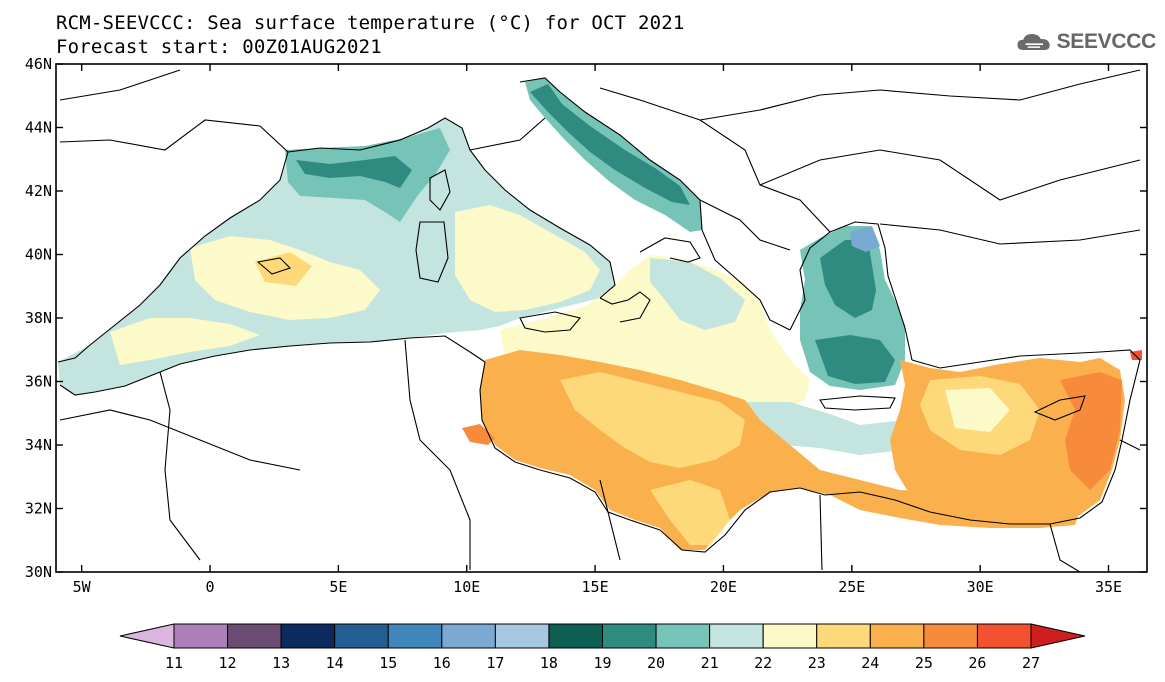 This screenshot has height=682, width=1165. What do you see at coordinates (38, 445) in the screenshot?
I see `lat-tick-label: 34N` at bounding box center [38, 445].